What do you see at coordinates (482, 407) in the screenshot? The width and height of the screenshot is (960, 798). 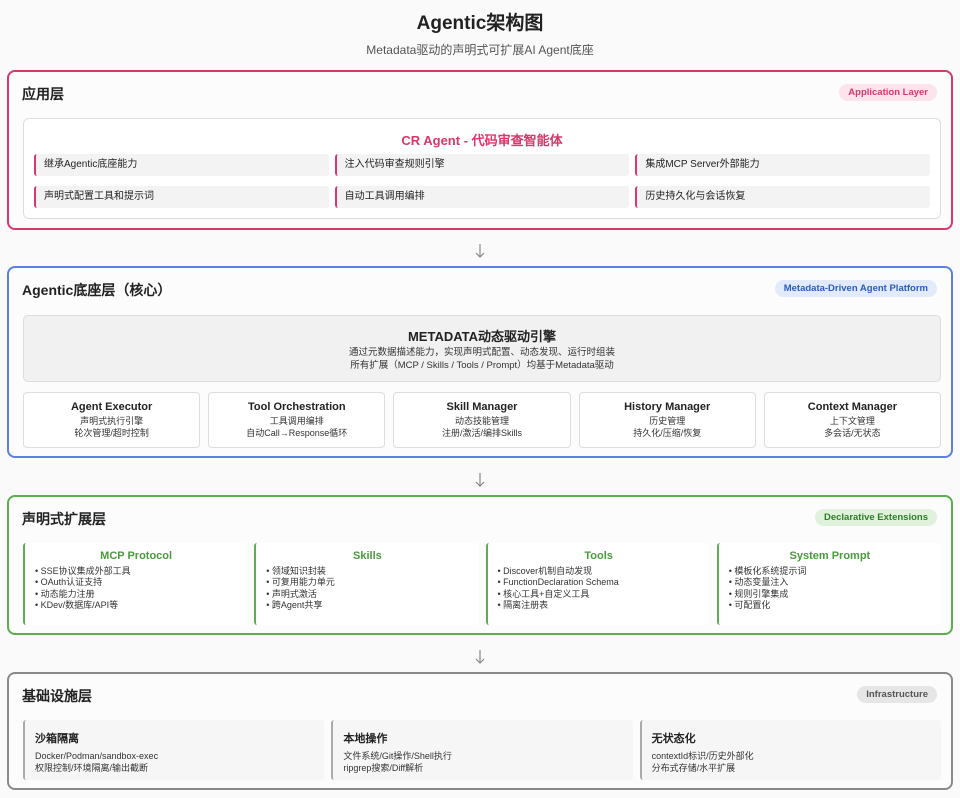 I see `module-title: Skill Manager` at bounding box center [482, 407].